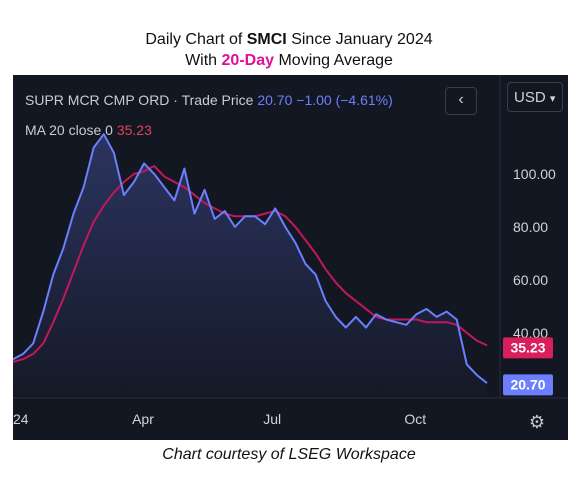 The width and height of the screenshot is (578, 486). What do you see at coordinates (552, 99) in the screenshot?
I see `chevron-down-icon: ▾` at bounding box center [552, 99].